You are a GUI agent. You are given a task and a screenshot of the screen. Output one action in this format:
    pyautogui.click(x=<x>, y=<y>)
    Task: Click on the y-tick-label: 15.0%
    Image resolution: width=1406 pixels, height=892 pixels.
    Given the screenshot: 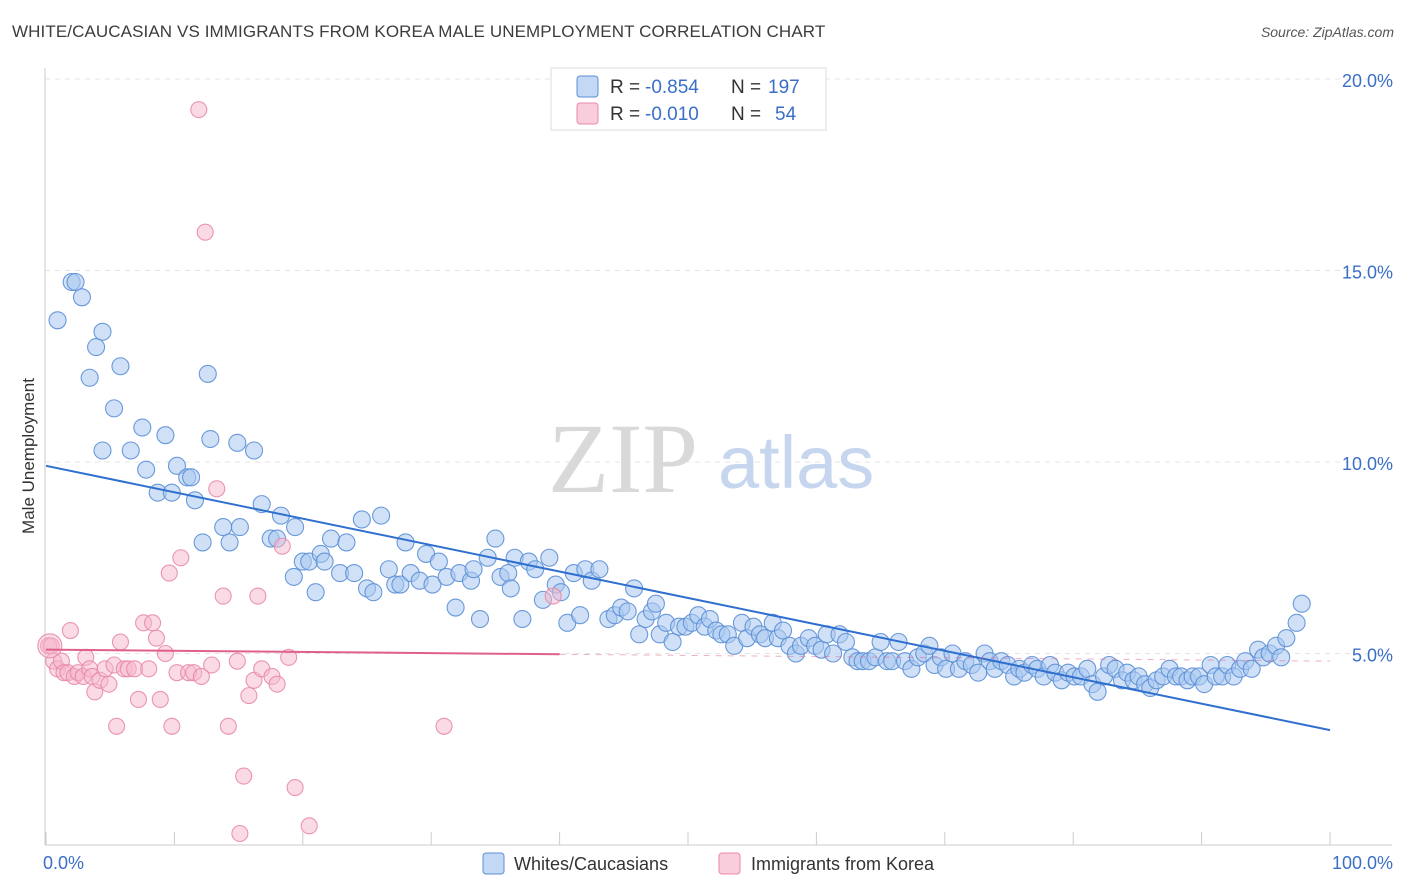 What is the action you would take?
    pyautogui.click(x=1367, y=273)
    